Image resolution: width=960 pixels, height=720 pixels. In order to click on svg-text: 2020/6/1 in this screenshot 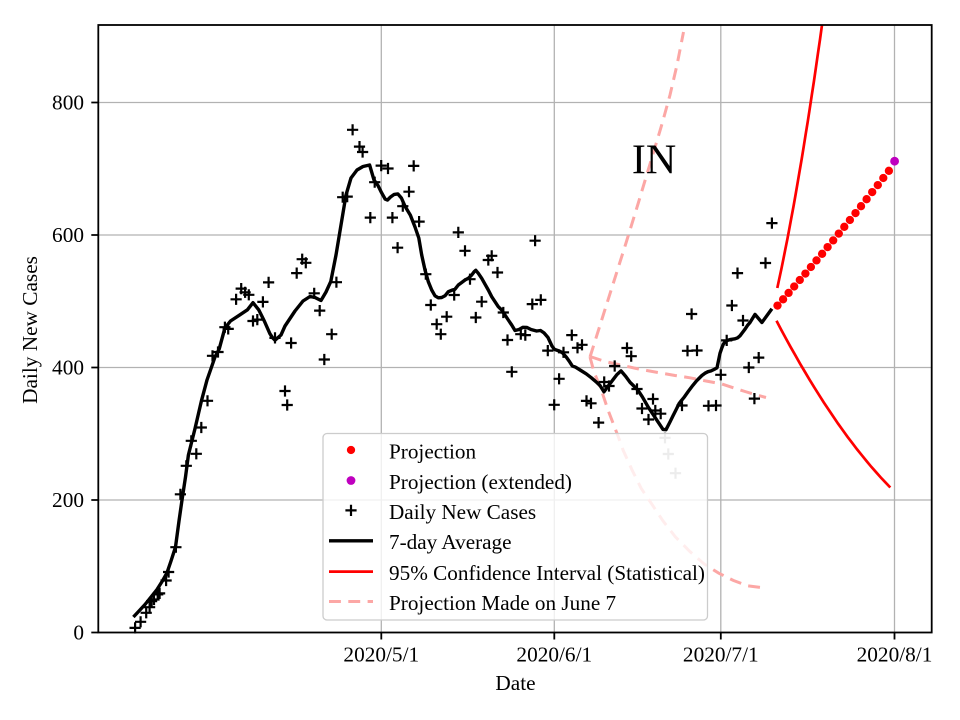, I will do `click(554, 655)`.